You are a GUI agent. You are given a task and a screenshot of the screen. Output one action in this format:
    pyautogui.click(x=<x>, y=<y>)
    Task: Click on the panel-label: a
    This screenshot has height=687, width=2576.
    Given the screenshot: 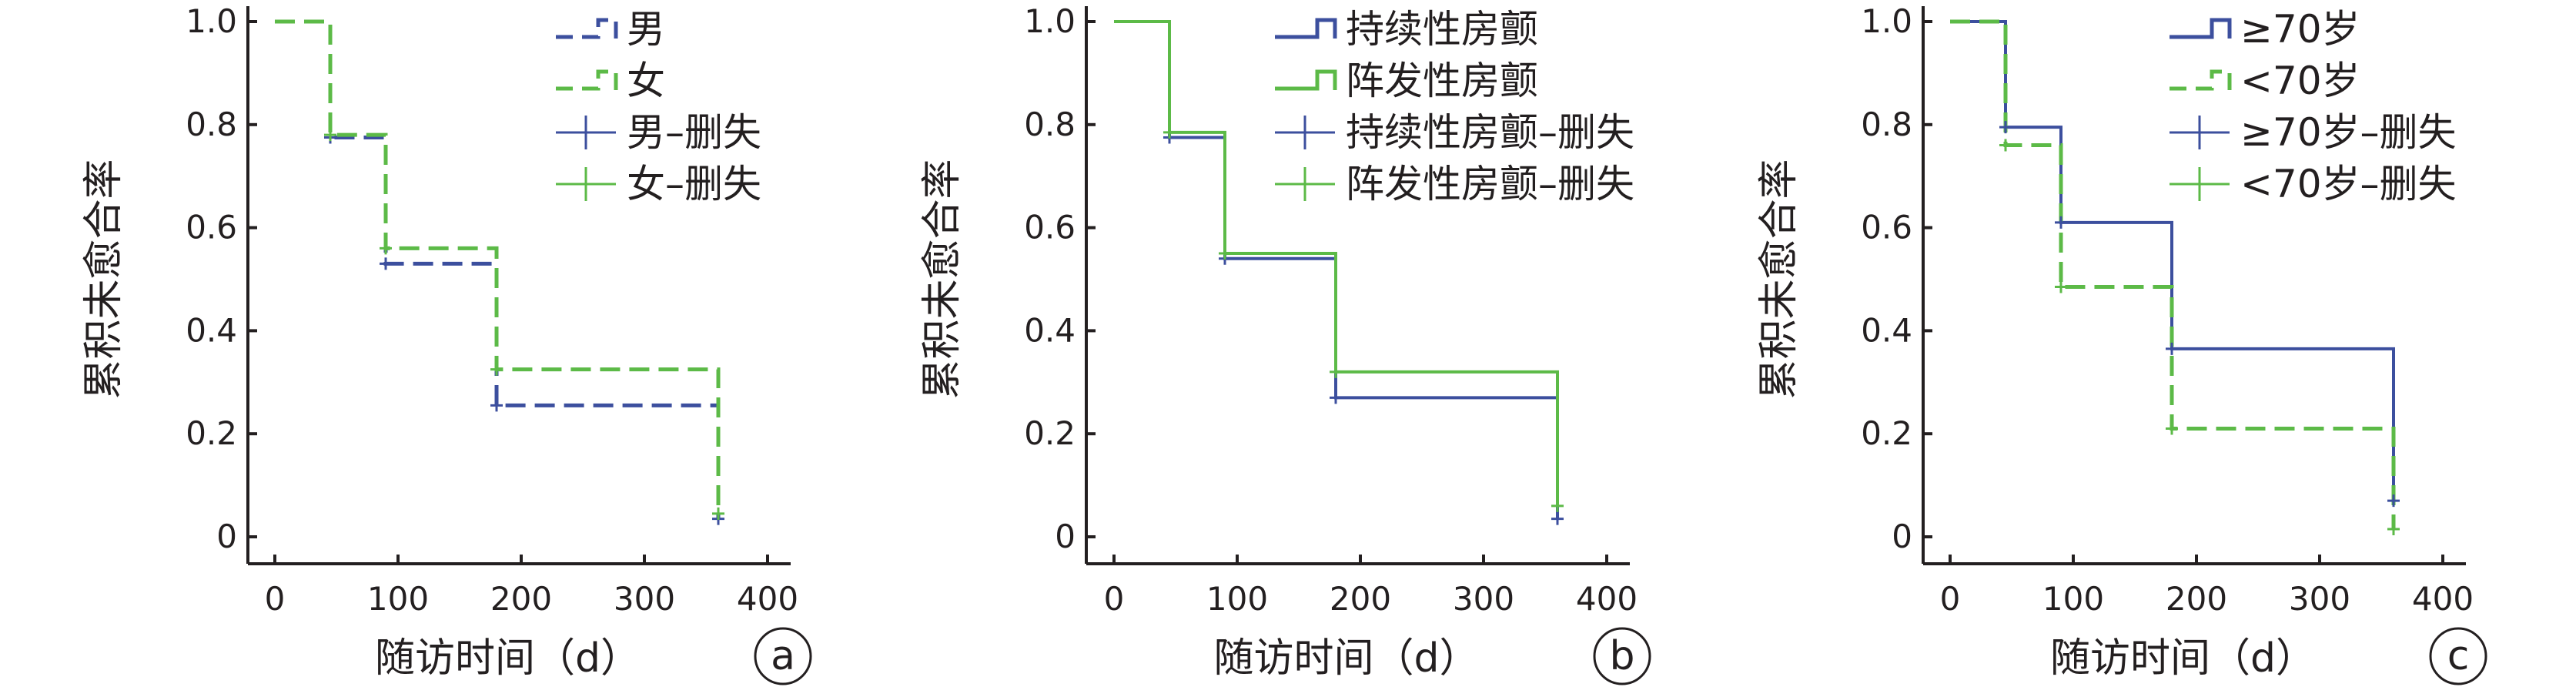 What is the action you would take?
    pyautogui.click(x=783, y=656)
    